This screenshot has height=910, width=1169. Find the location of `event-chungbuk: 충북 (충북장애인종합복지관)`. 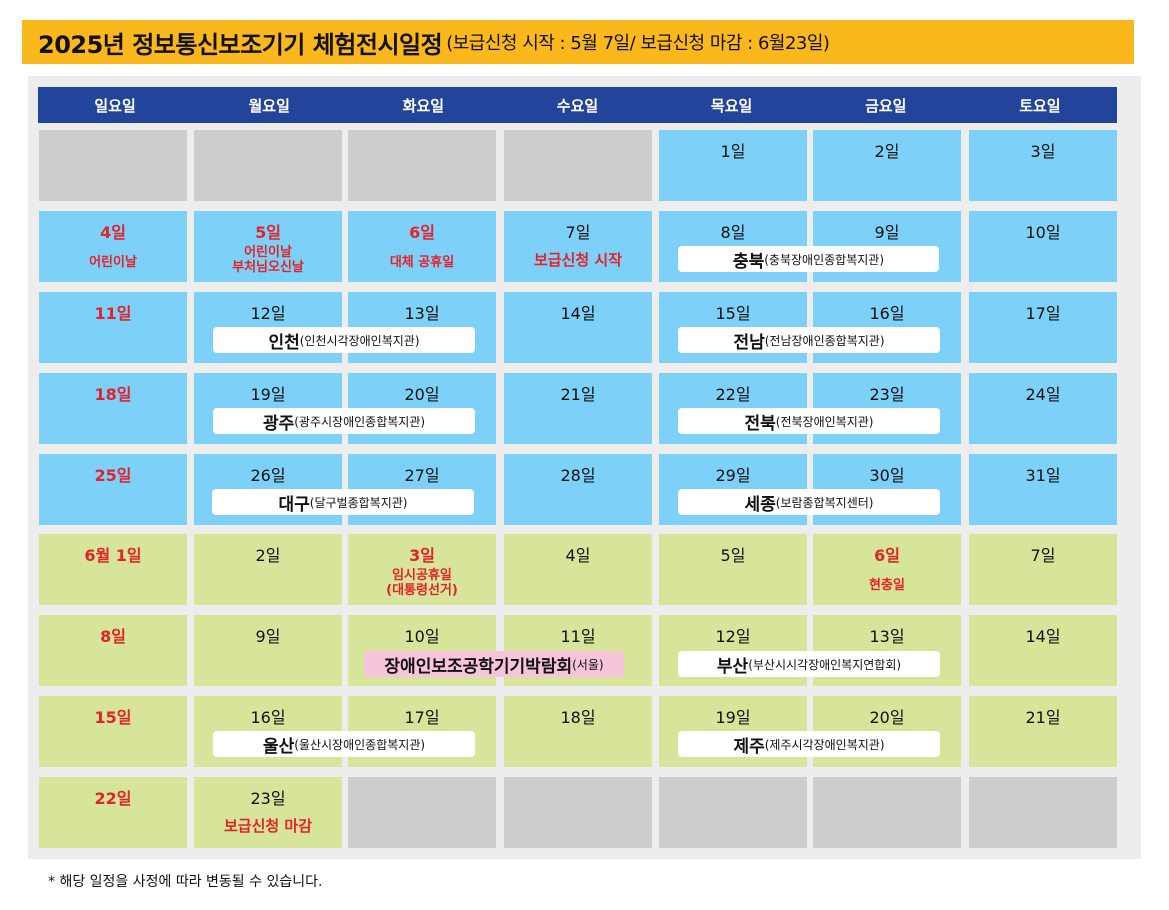

event-chungbuk: 충북 (충북장애인종합복지관) is located at coordinates (808, 259).